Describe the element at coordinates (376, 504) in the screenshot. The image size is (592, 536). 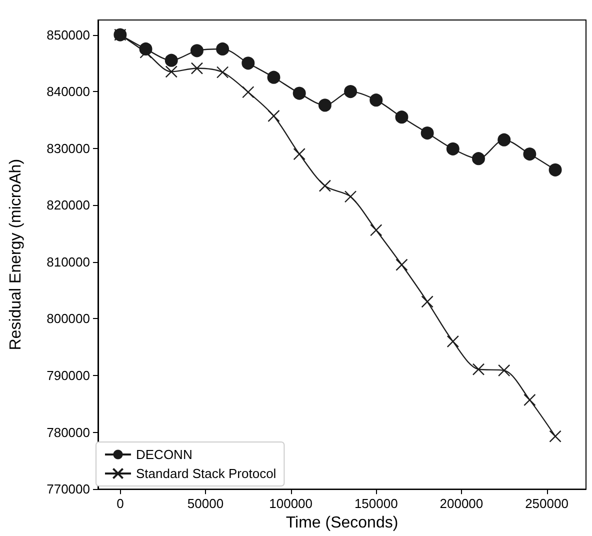
I see `x-tick-label: 150000` at that location.